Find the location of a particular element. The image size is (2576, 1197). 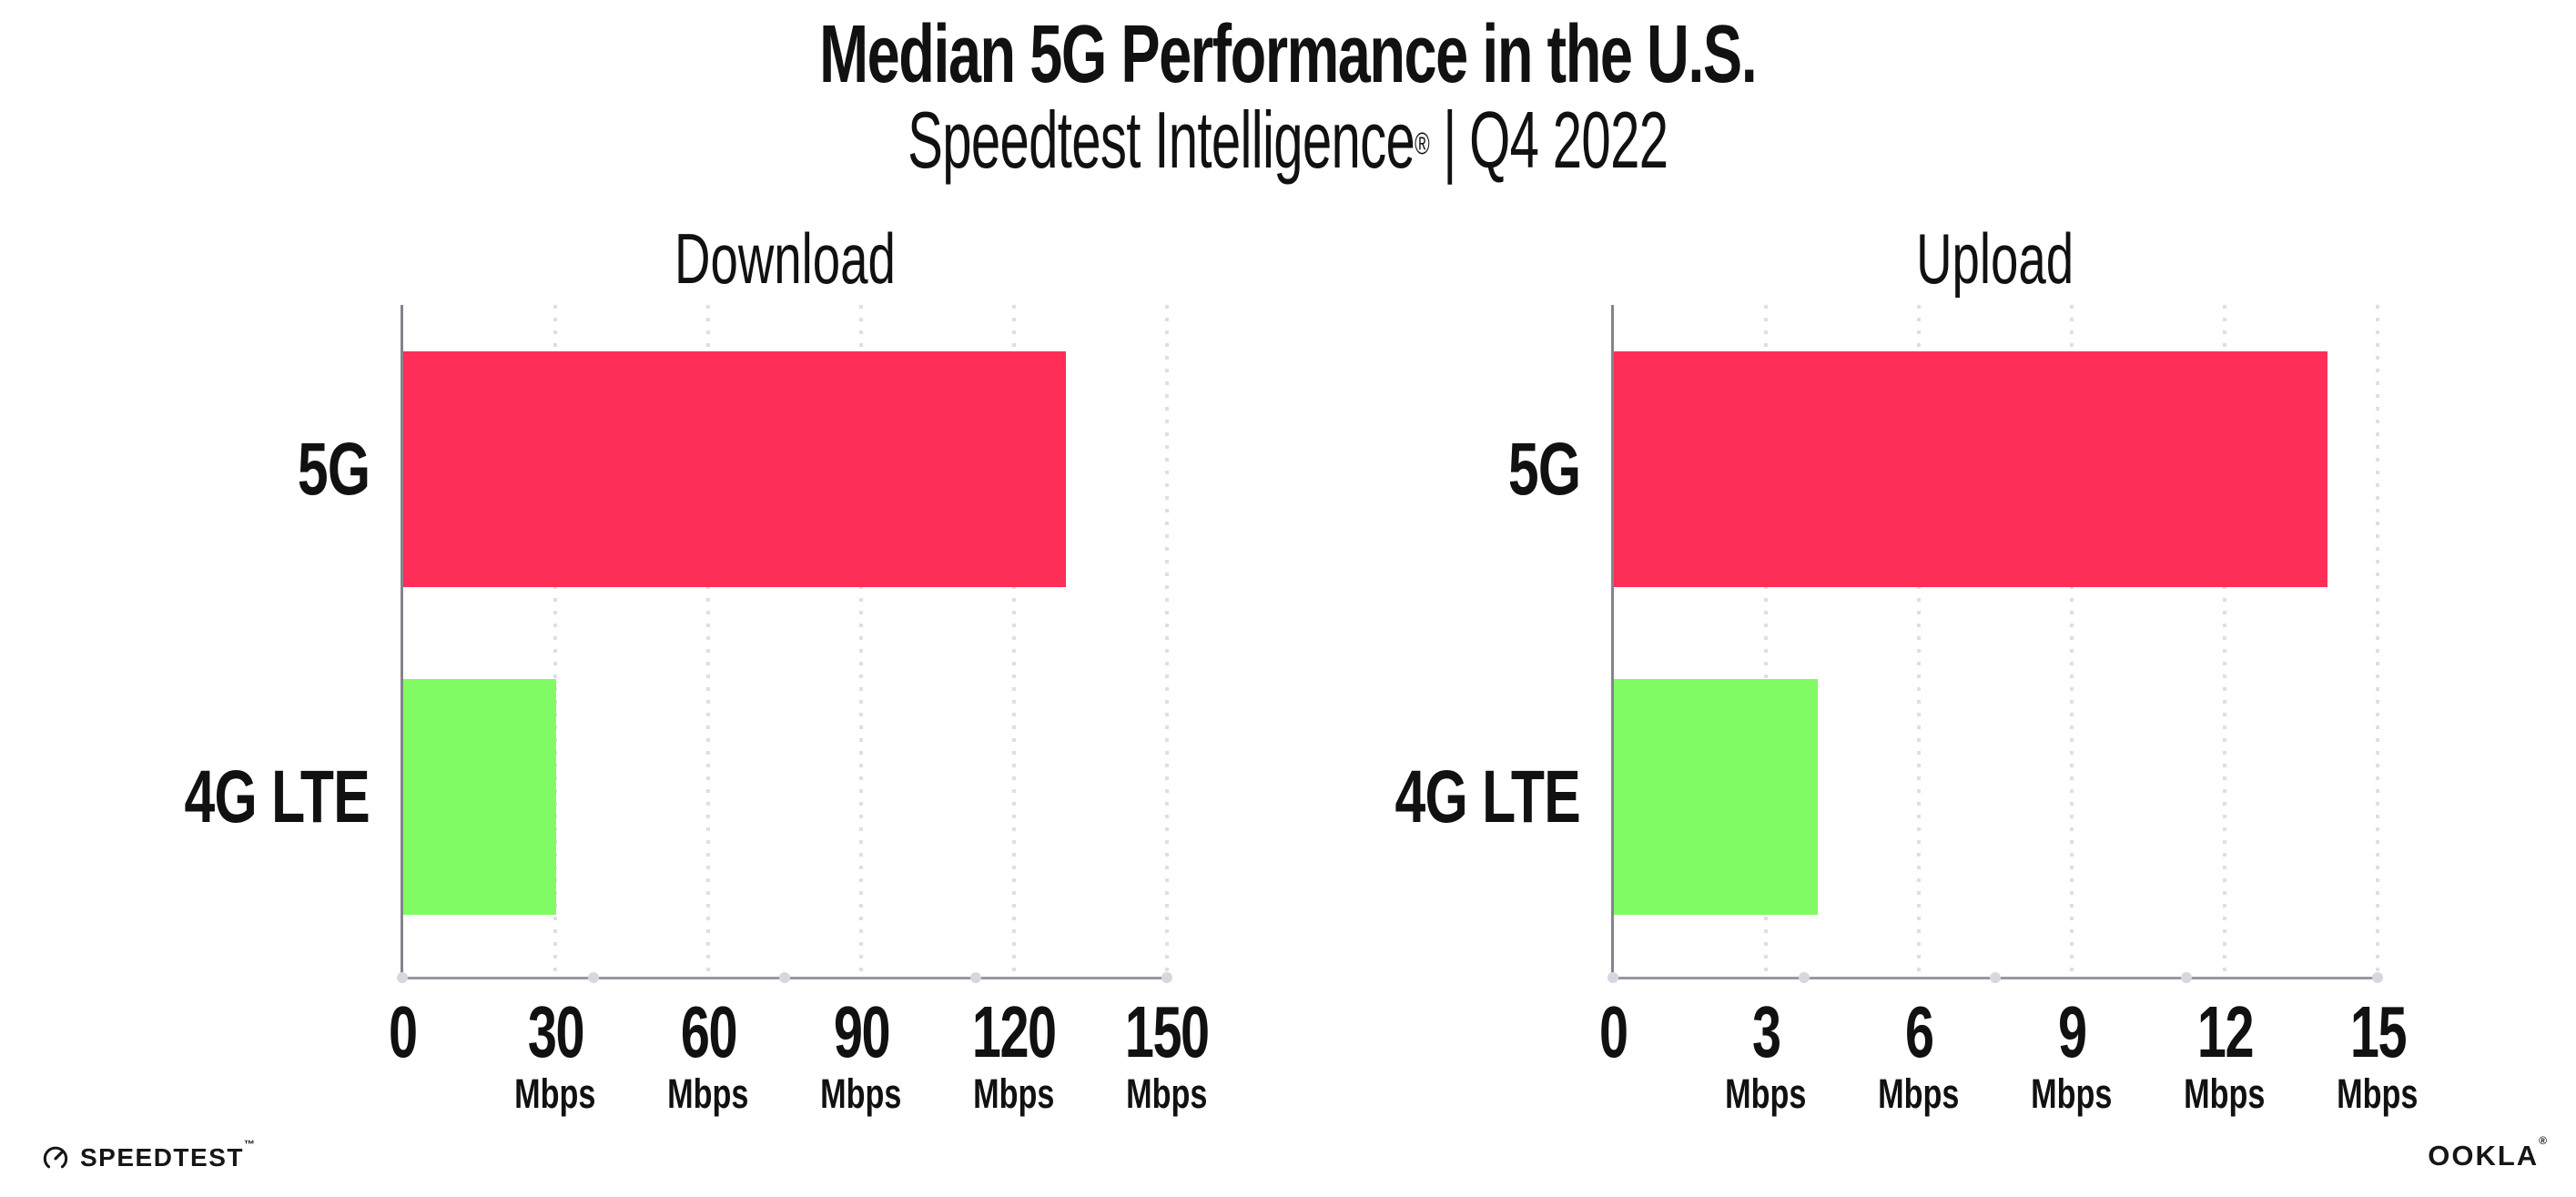

x-tick-value: 15 is located at coordinates (2377, 1032).